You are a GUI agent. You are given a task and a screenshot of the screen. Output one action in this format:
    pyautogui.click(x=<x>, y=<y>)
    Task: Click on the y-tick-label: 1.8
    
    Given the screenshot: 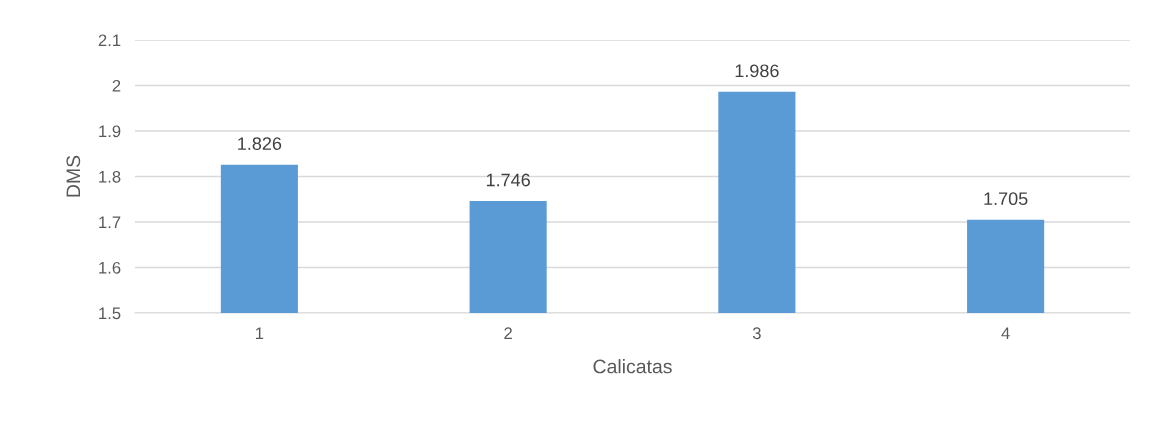 What is the action you would take?
    pyautogui.click(x=110, y=176)
    